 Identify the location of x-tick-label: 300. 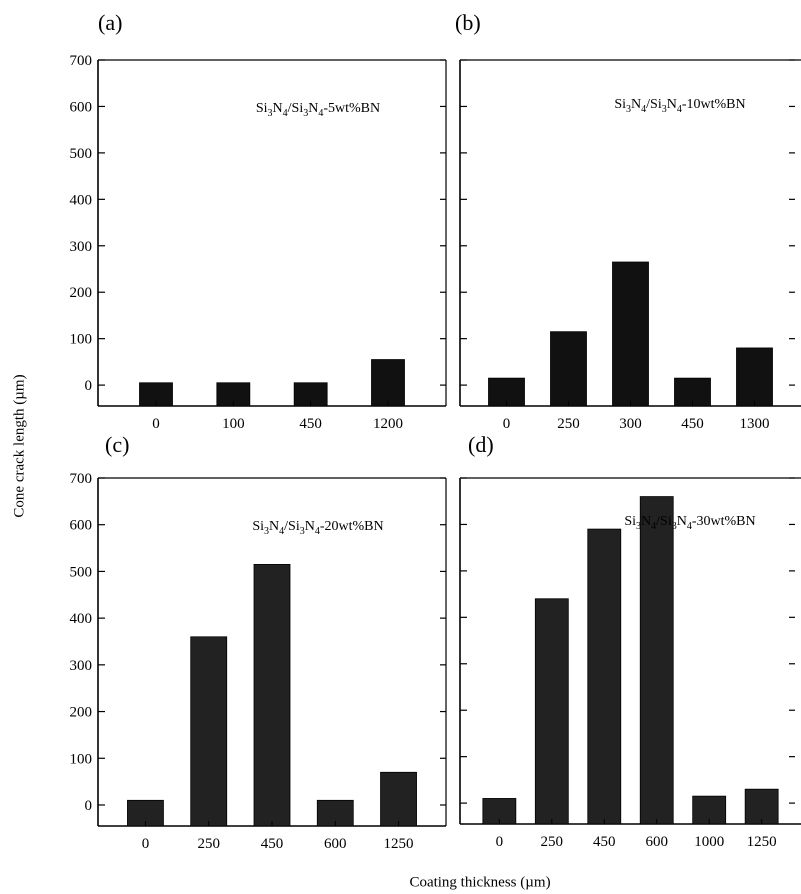
(630, 424).